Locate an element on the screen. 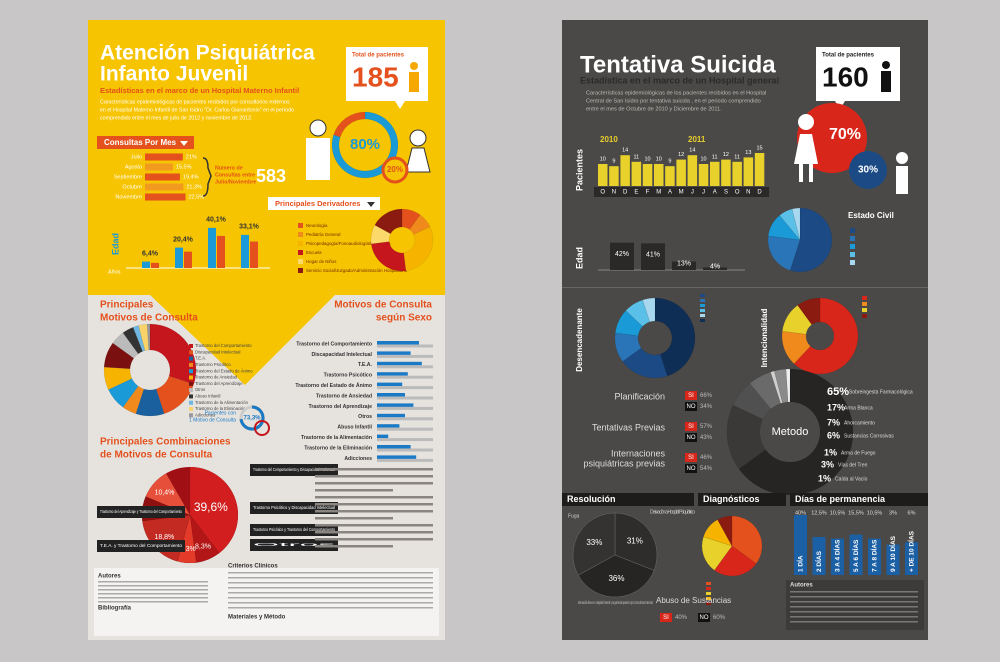 This screenshot has width=1000, height=662. month-value: 22,5% is located at coordinates (197, 197).